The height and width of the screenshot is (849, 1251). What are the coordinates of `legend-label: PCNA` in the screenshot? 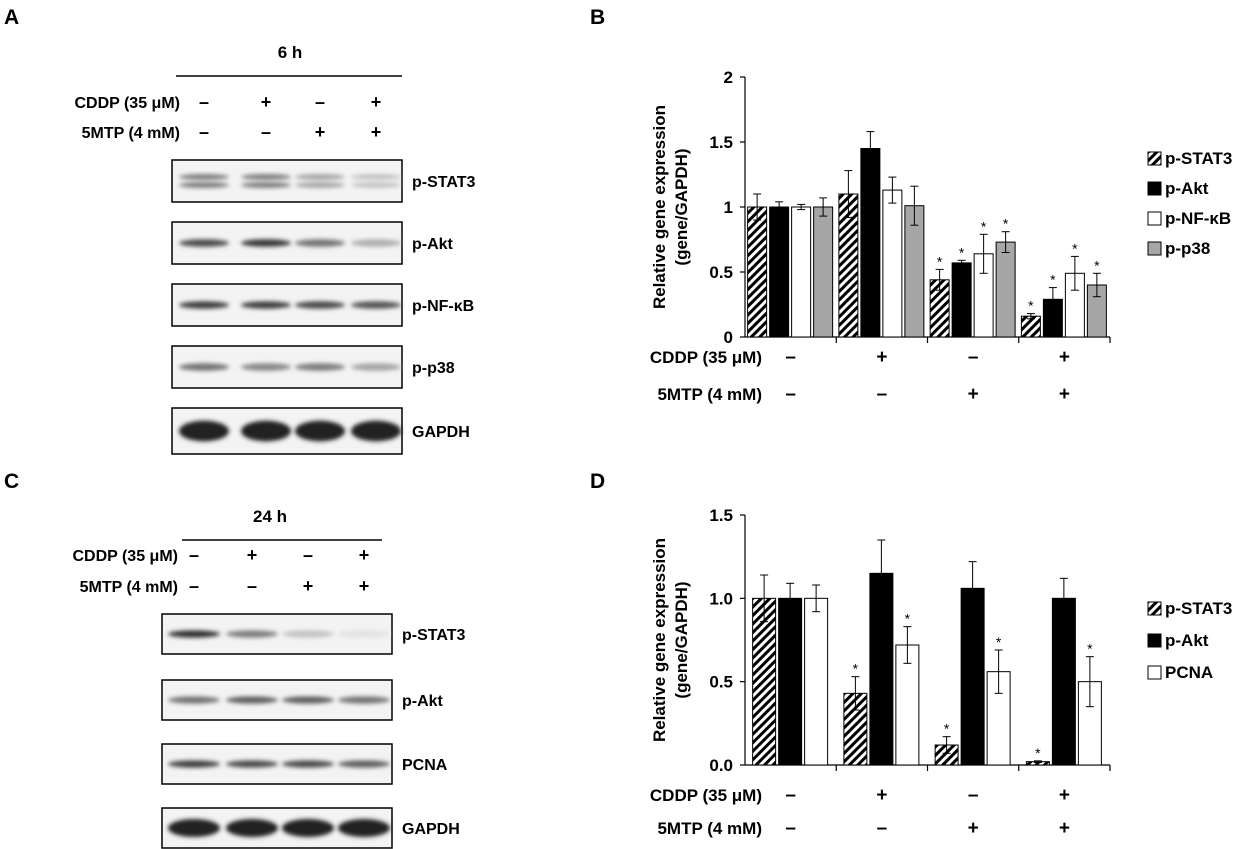 It's located at (1189, 672).